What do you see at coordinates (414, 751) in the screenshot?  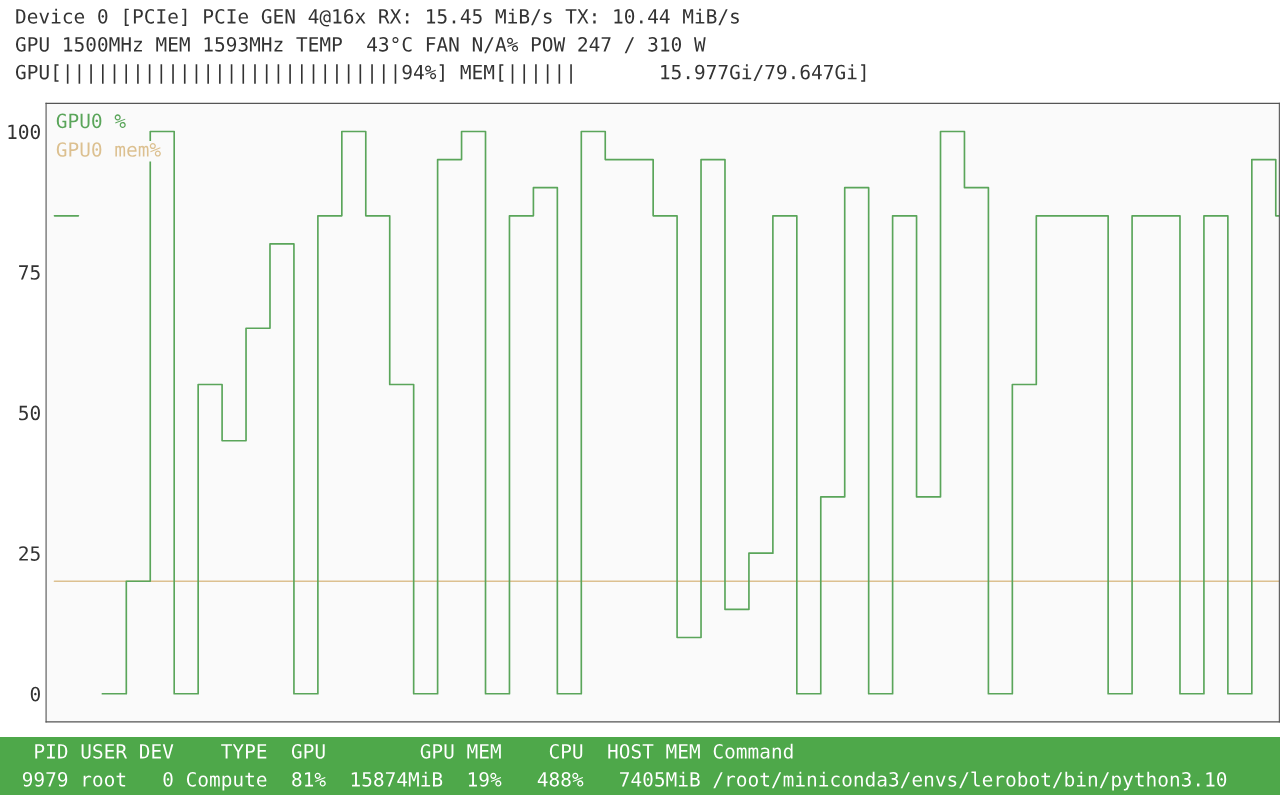 I see `text: PID USER DEV TYPE GPU GPU MEM CPU HOST MEM Command` at bounding box center [414, 751].